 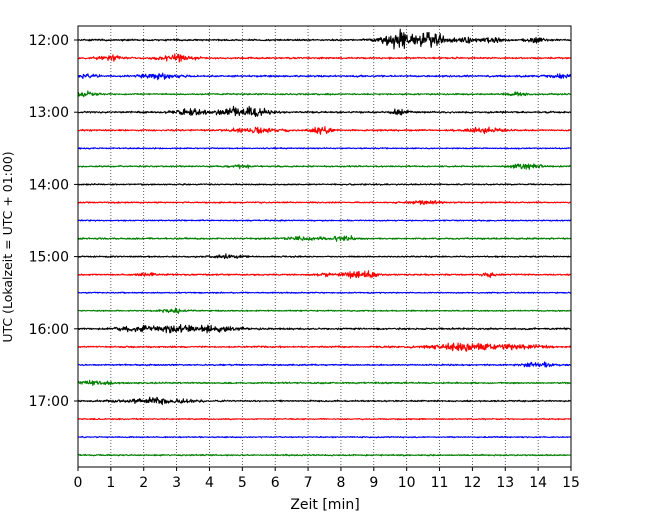 I want to click on y-tick-label: 12:00, so click(x=49, y=41).